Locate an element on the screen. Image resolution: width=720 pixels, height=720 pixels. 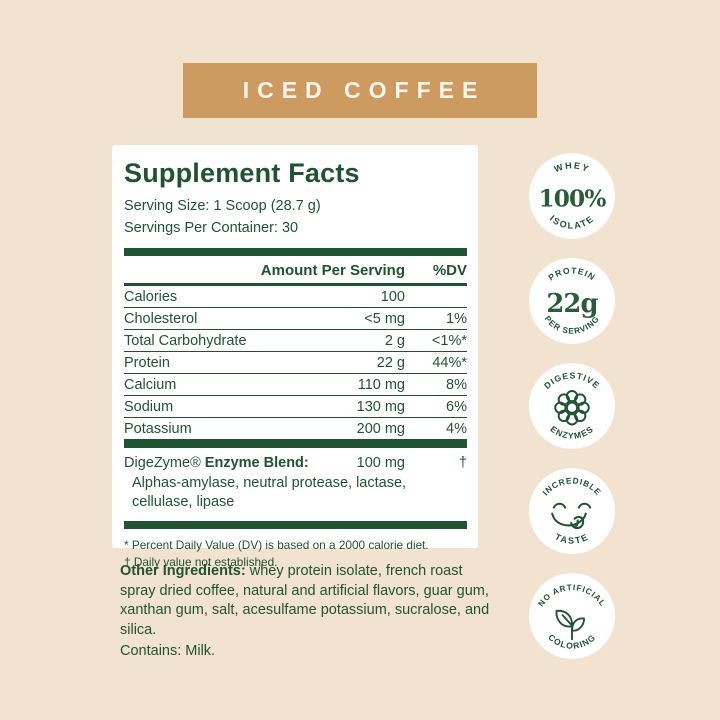
servings-per-container: Servings Per Container: 30 is located at coordinates (211, 228).